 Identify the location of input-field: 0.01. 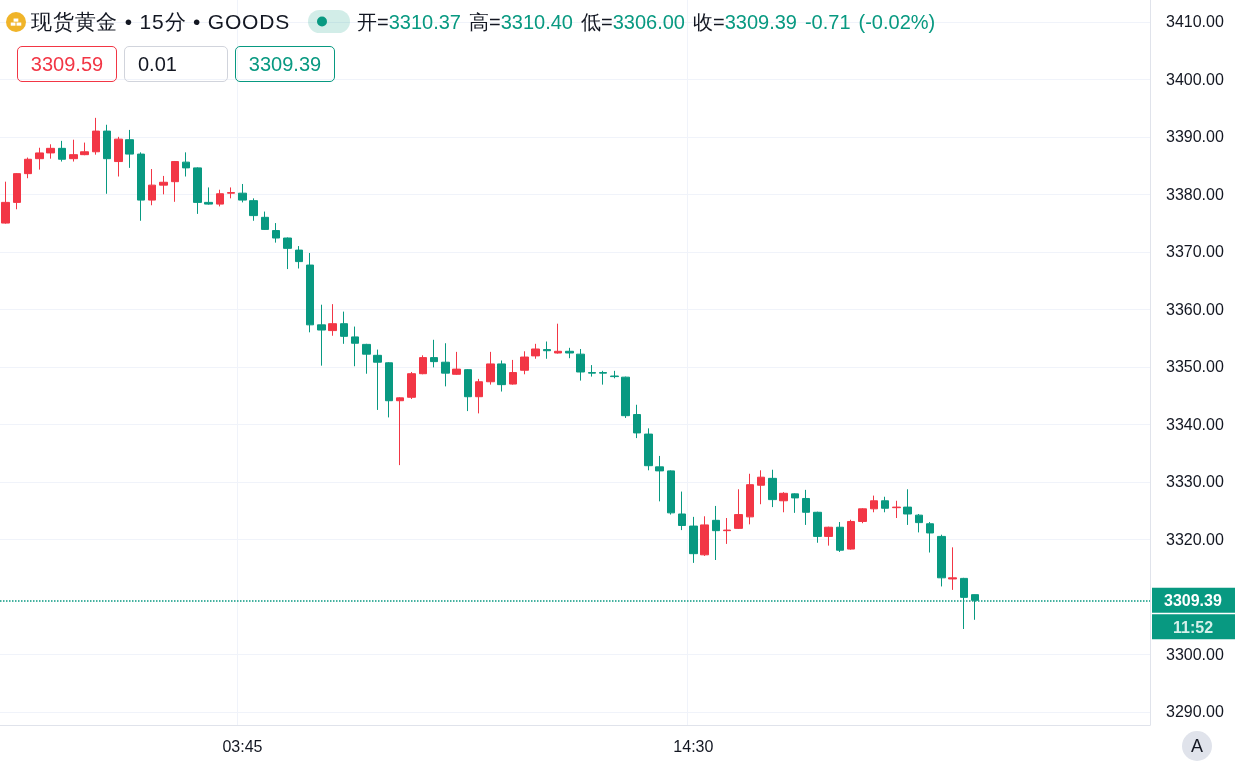
(176, 64).